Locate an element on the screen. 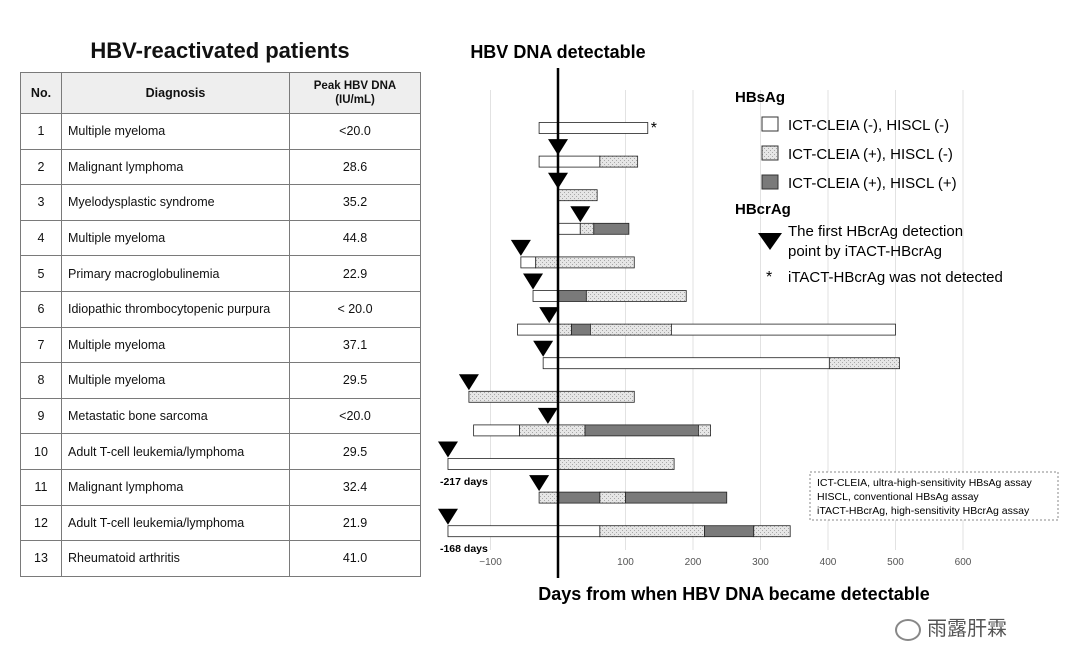 This screenshot has height=653, width=1080. legend-mid-label: ICT-CLEIA (+), HISCL (-) is located at coordinates (870, 154).